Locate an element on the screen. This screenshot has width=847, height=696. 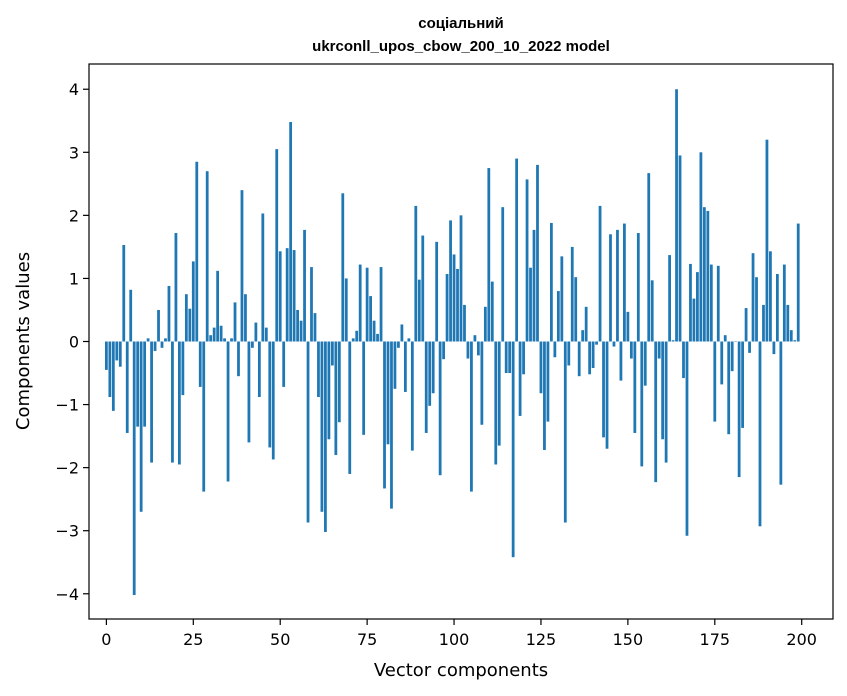
x-tick-label: 25 is located at coordinates (193, 639).